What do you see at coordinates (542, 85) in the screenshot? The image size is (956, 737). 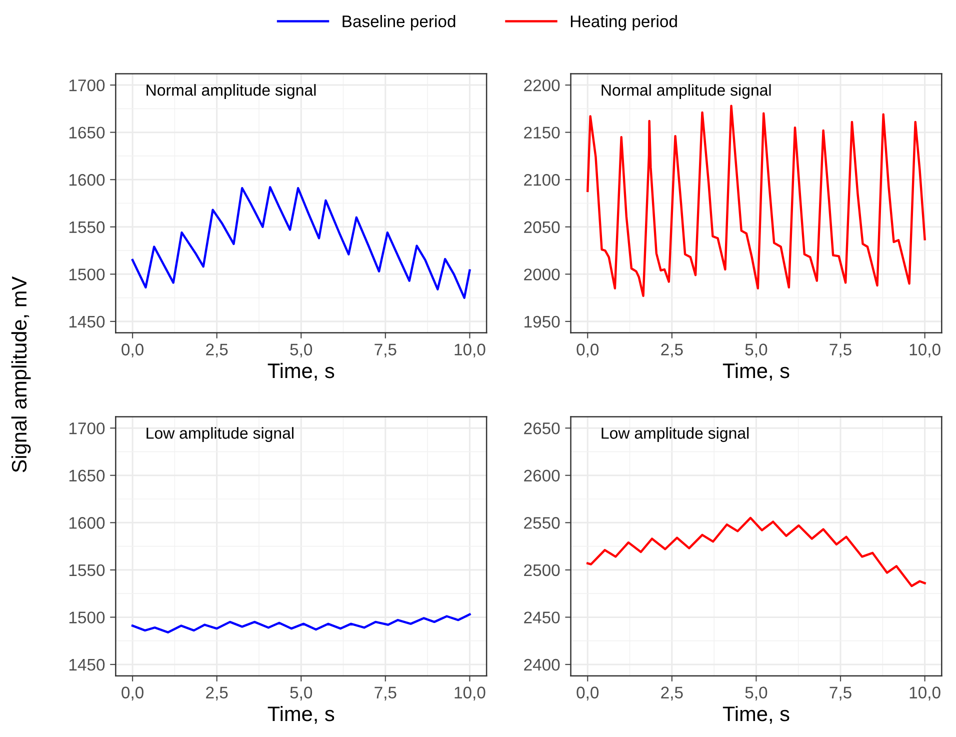 I see `y-tick-label: 2200` at bounding box center [542, 85].